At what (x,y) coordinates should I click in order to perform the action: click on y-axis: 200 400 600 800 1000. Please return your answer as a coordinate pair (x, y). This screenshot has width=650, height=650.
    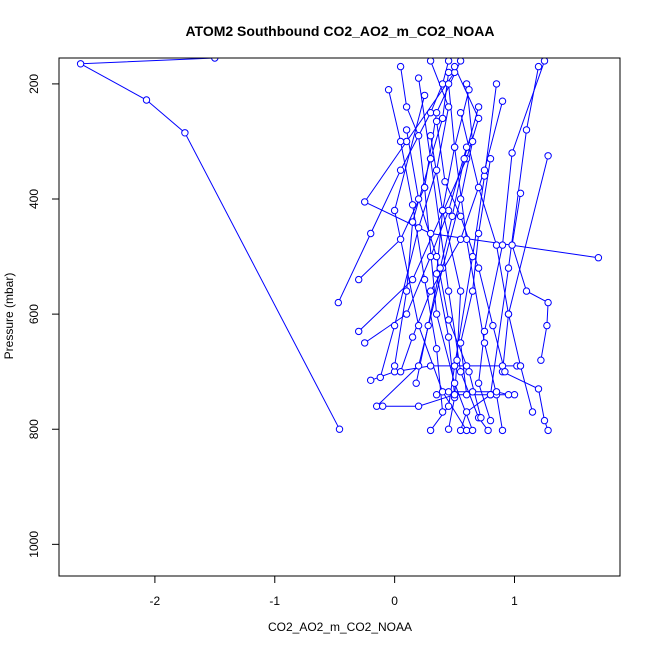
    Looking at the image, I should click on (43, 316).